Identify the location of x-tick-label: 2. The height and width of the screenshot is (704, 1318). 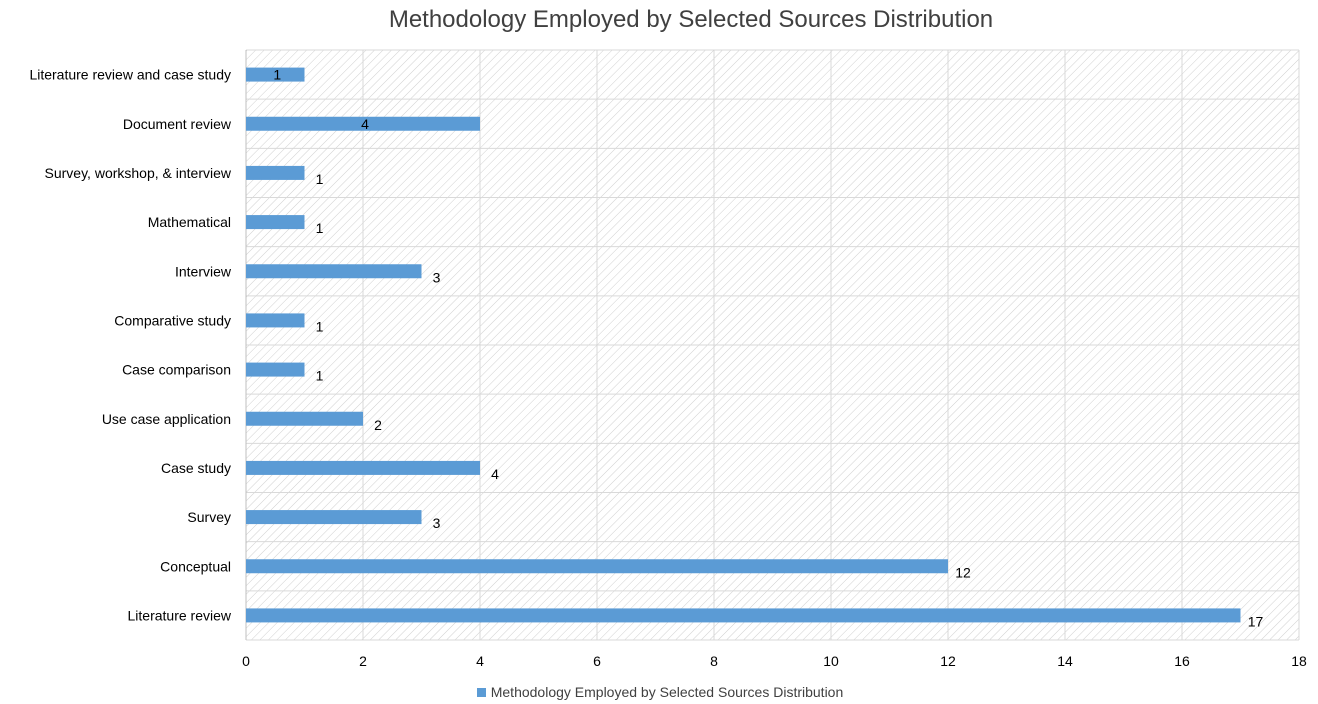
(363, 661).